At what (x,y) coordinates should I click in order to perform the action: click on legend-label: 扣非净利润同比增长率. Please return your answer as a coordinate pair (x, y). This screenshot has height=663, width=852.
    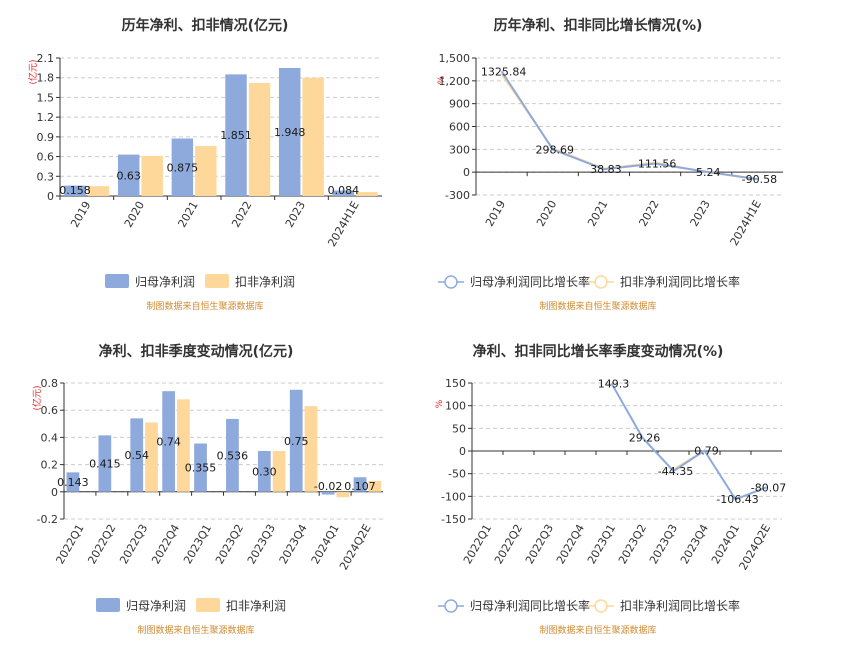
    Looking at the image, I should click on (680, 605).